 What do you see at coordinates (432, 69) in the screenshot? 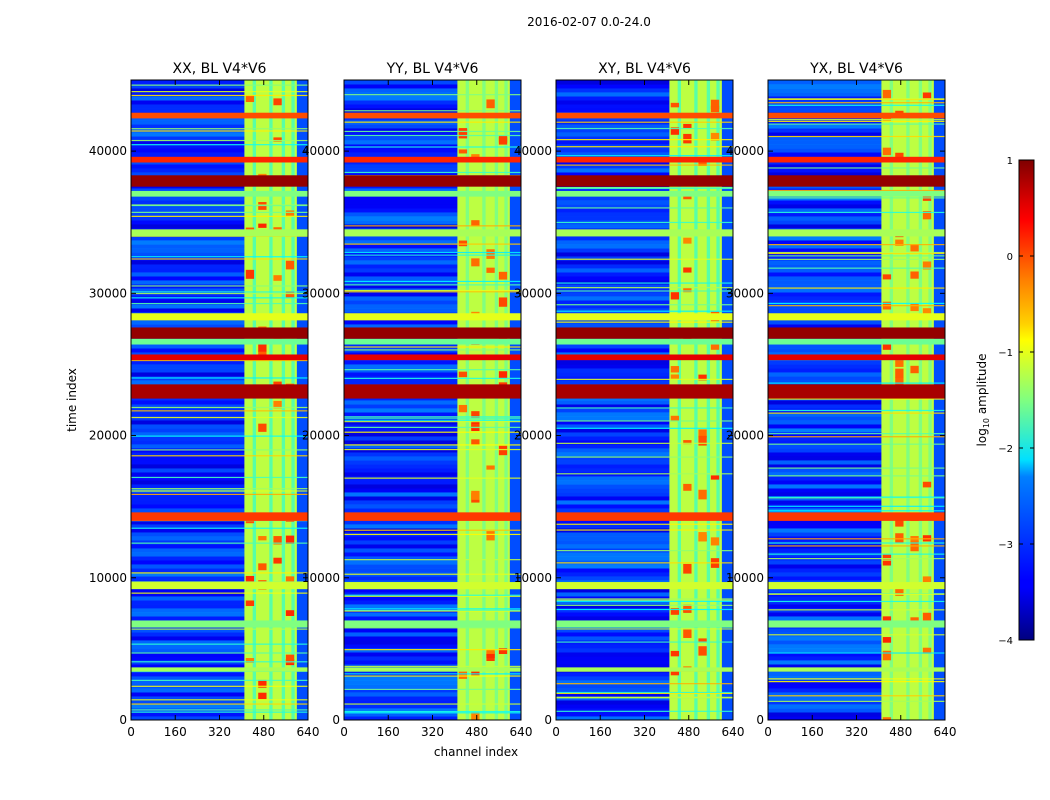
I see `panel-title: YY, BL V4*V6` at bounding box center [432, 69].